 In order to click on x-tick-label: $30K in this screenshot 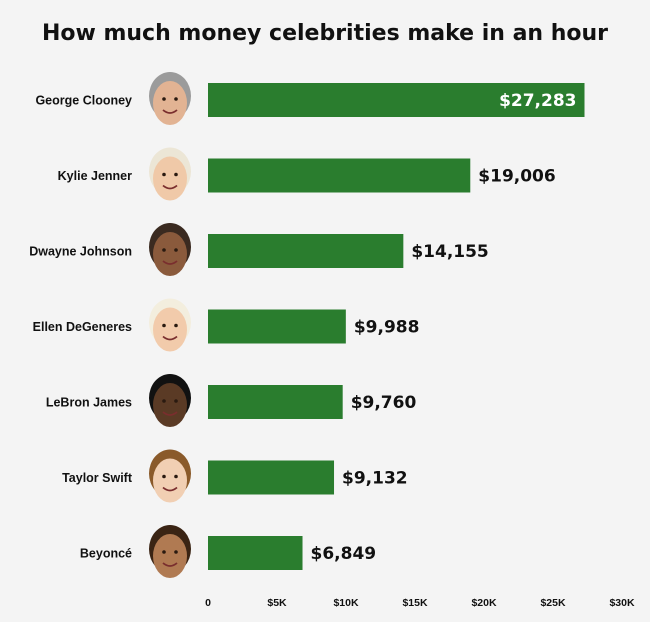, I will do `click(622, 603)`.